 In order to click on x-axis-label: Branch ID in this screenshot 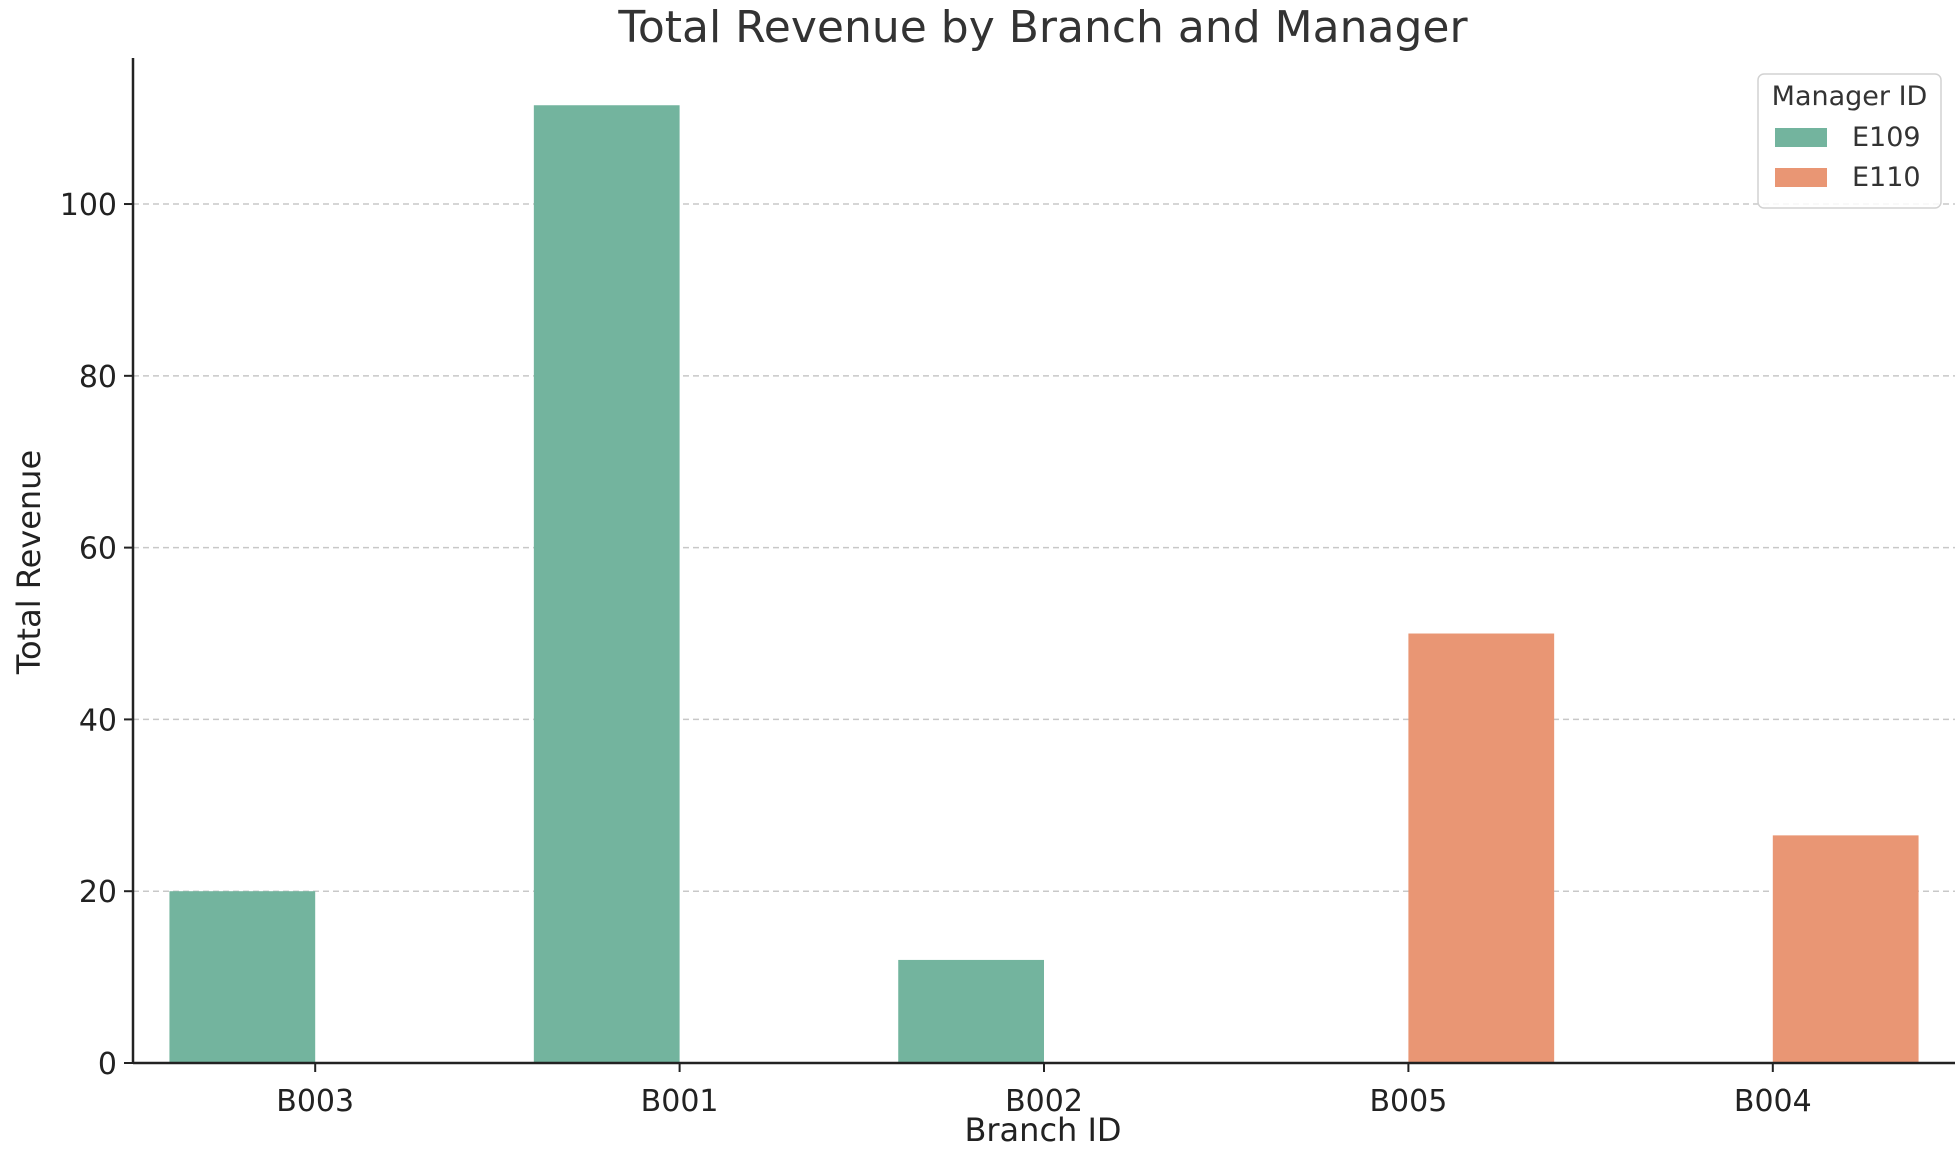, I will do `click(1042, 1130)`.